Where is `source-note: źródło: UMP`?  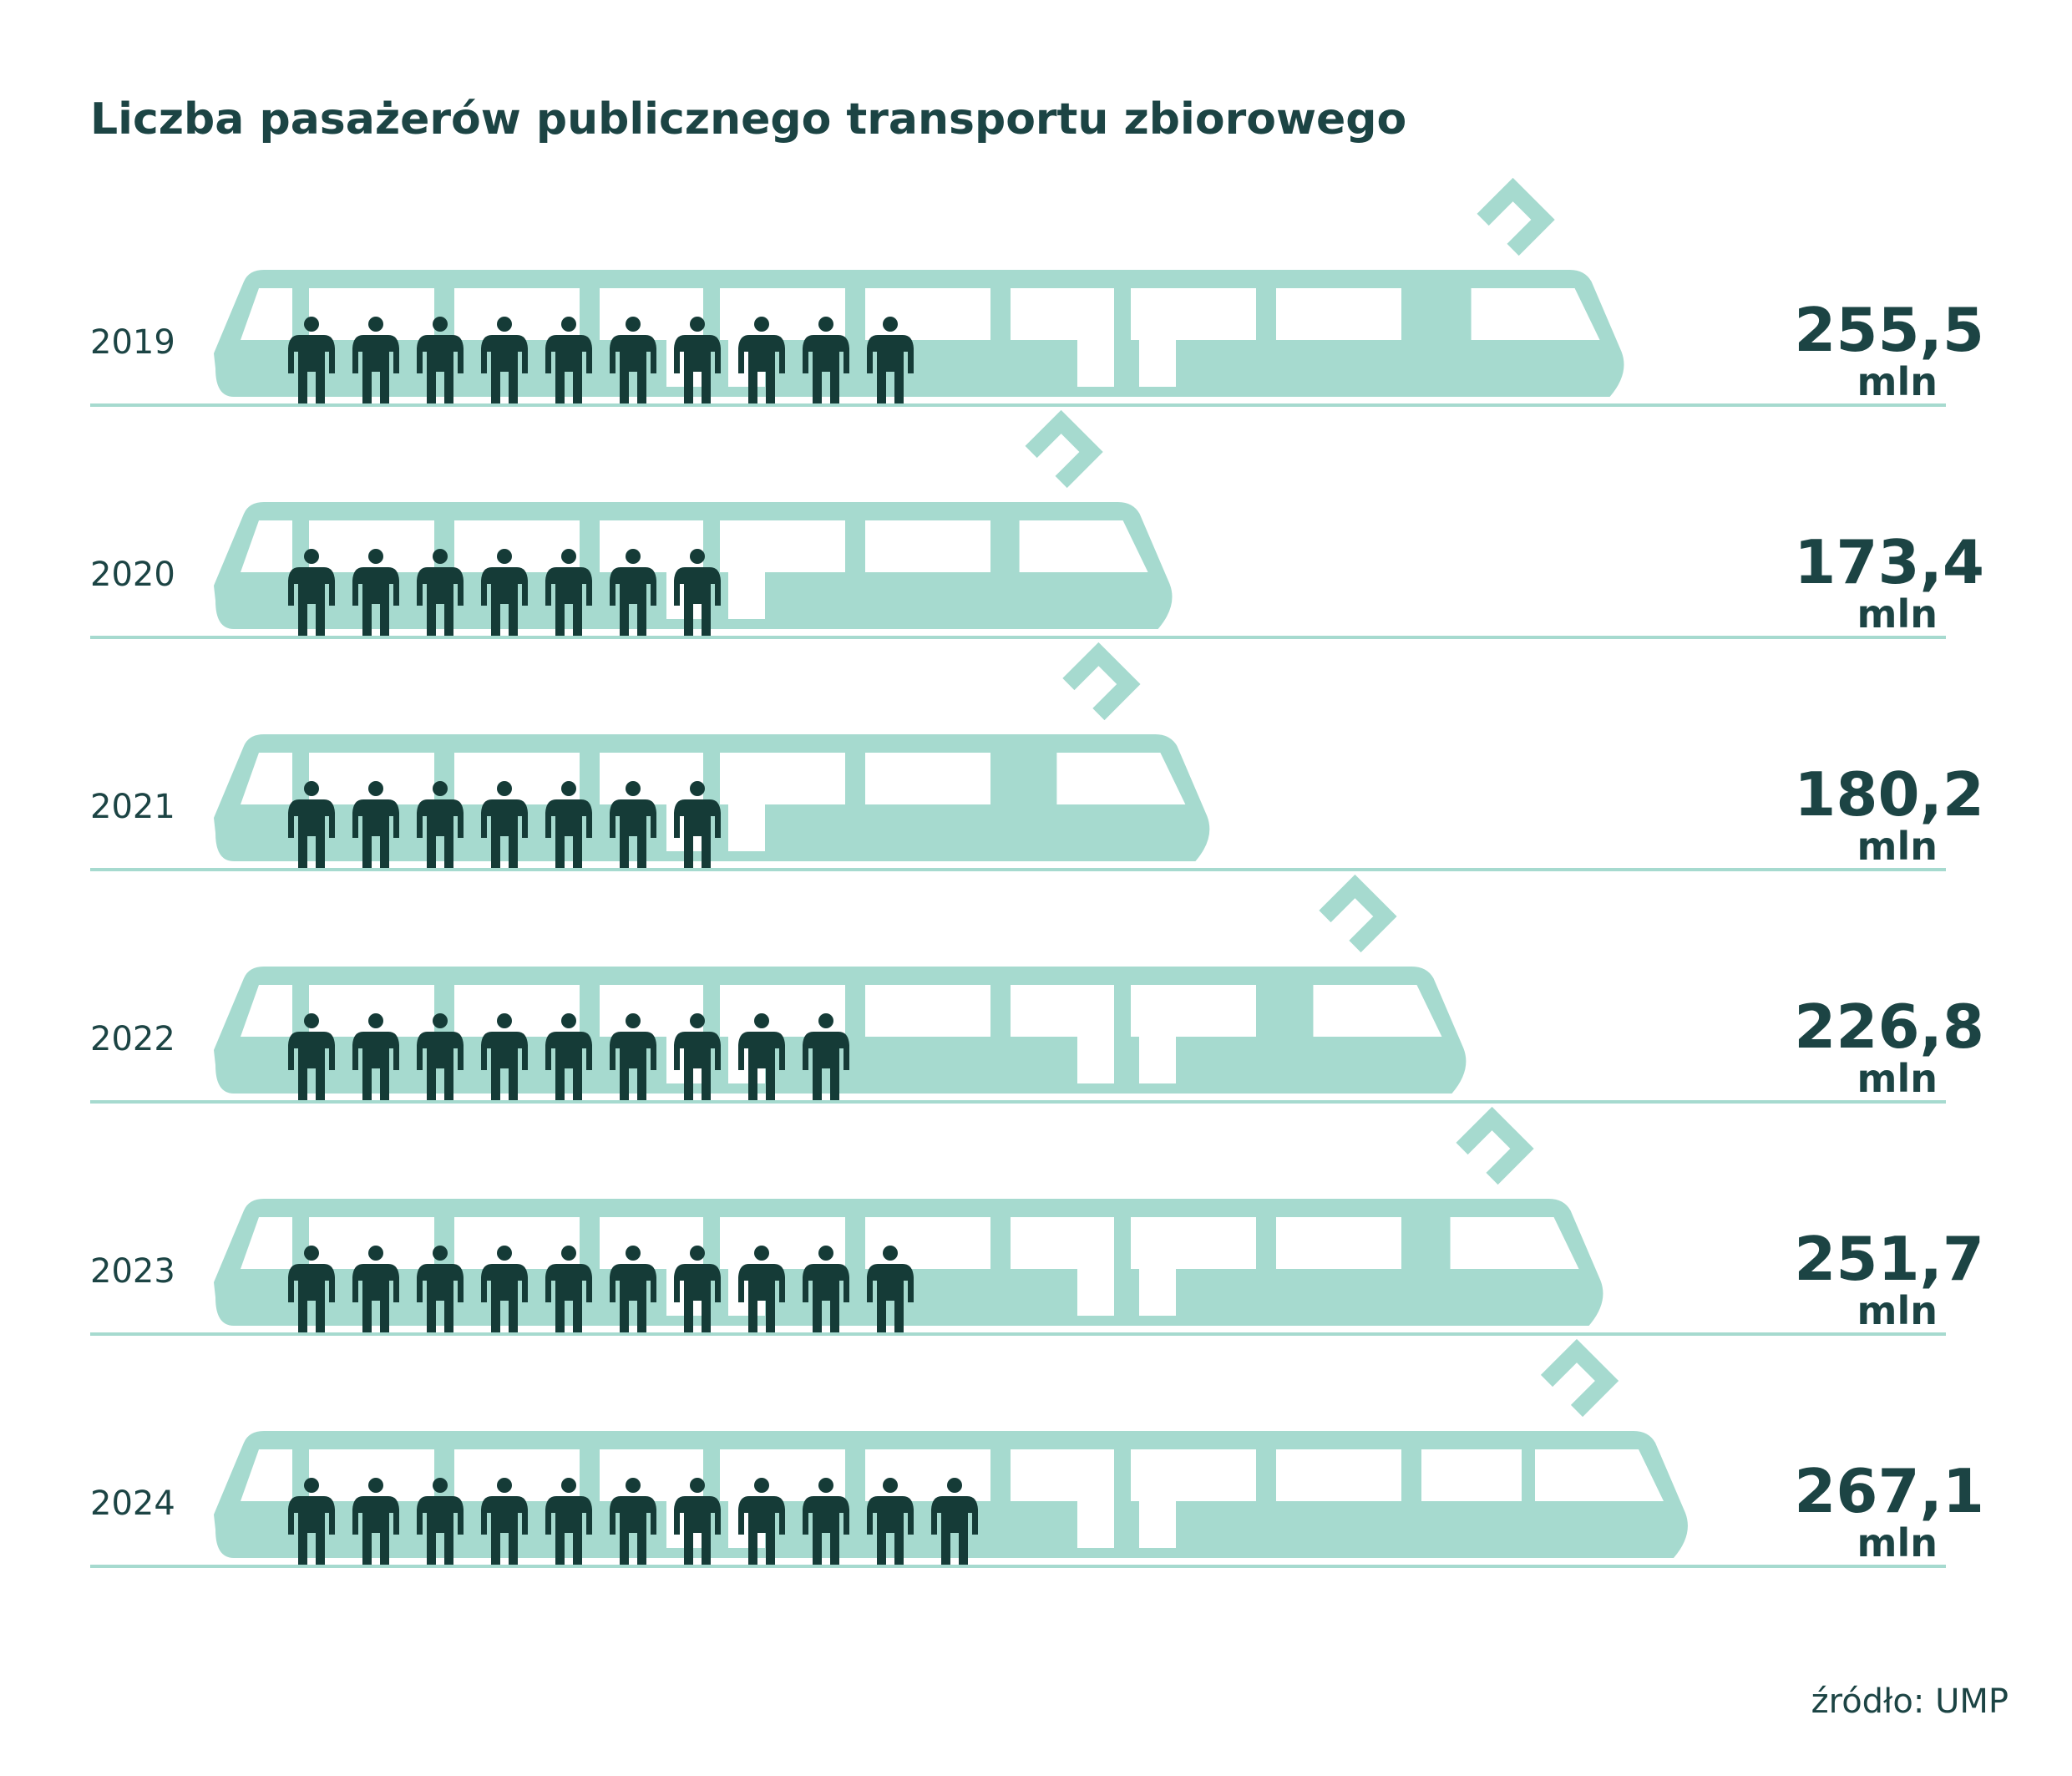 source-note: źródło: UMP is located at coordinates (1910, 1701).